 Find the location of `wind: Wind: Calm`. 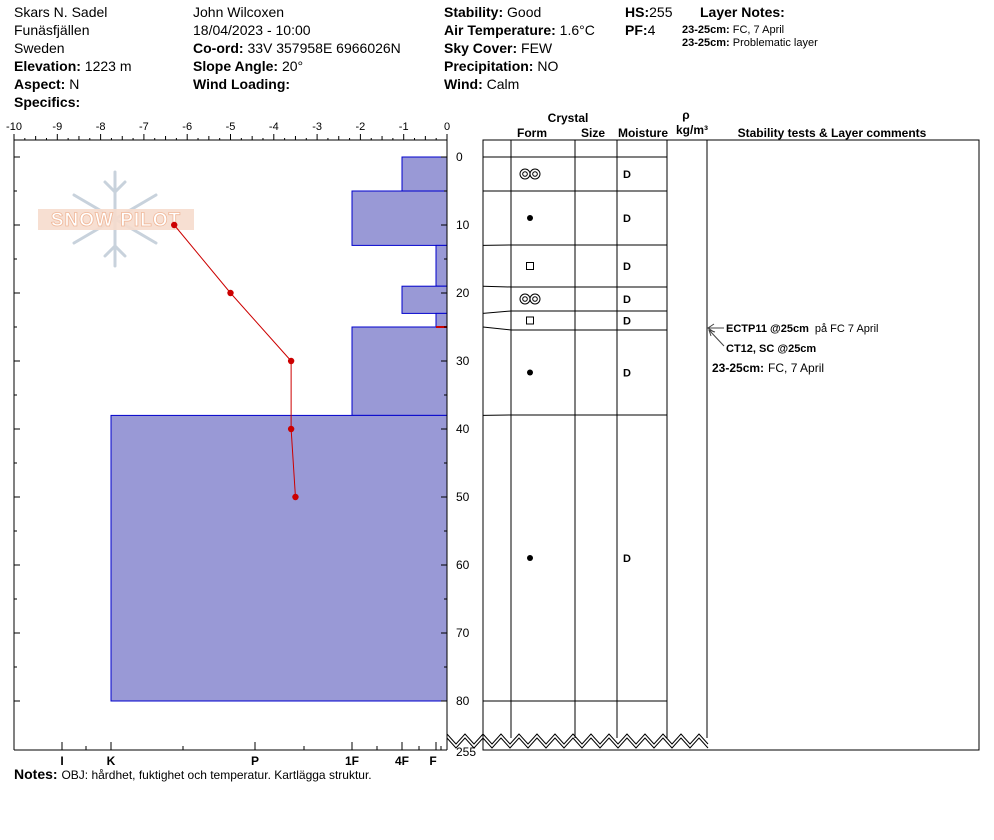

wind: Wind: Calm is located at coordinates (482, 84).